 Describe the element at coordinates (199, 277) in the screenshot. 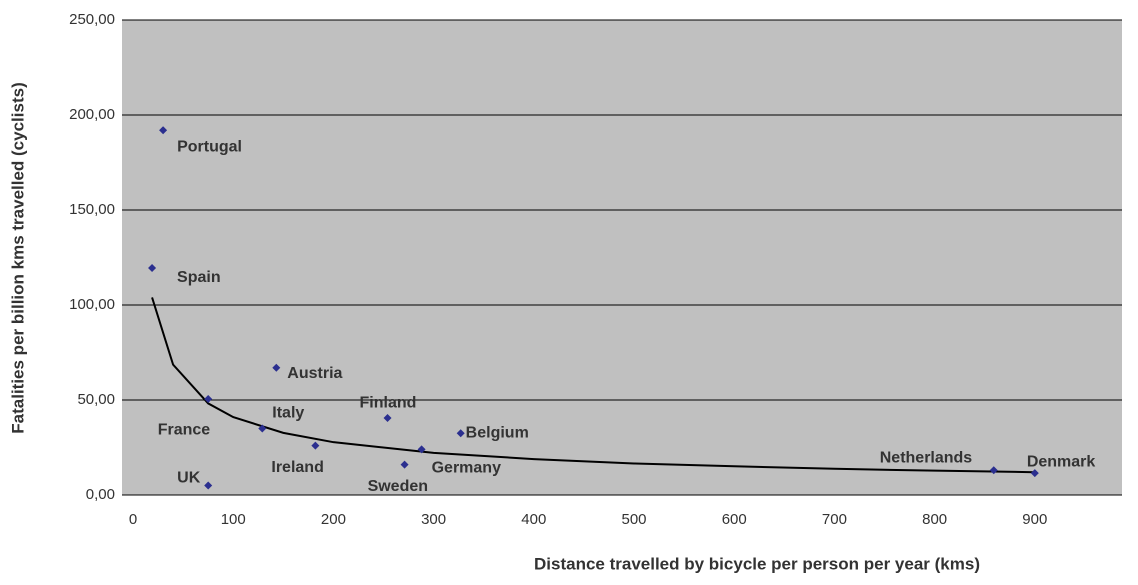

I see `point-label: Spain` at that location.